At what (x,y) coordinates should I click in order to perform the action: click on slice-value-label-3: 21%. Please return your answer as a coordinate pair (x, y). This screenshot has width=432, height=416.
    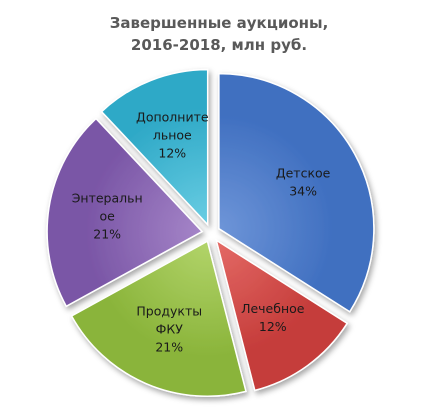
    Looking at the image, I should click on (169, 346).